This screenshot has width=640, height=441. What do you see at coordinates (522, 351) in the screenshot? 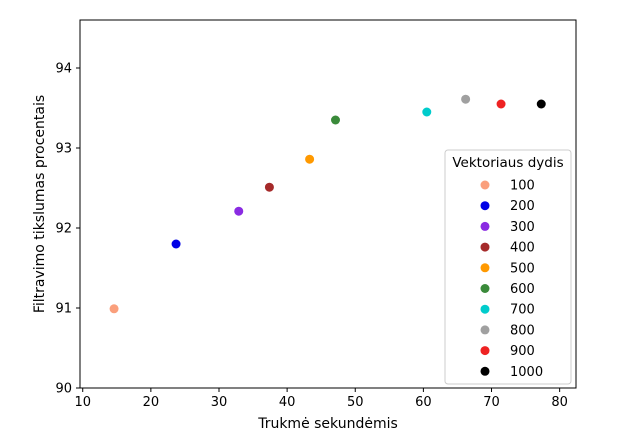
I see `legend-label-900: 900` at bounding box center [522, 351].